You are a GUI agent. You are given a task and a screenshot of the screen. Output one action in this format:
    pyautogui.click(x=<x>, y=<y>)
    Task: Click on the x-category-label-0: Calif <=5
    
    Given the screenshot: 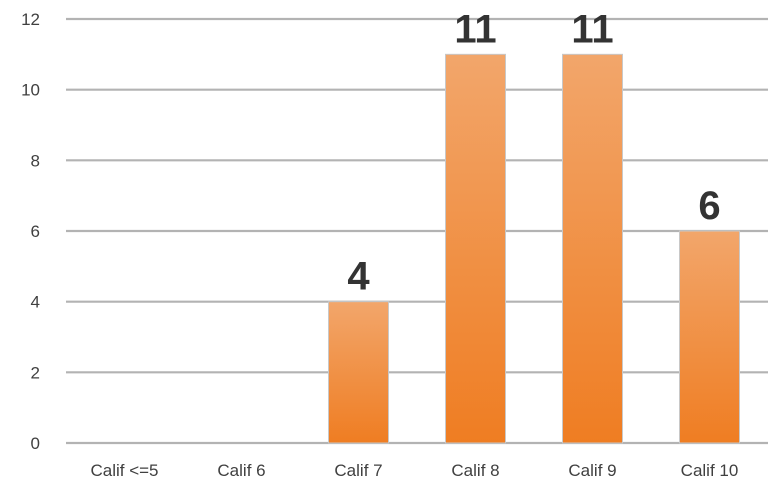 What is the action you would take?
    pyautogui.click(x=124, y=470)
    